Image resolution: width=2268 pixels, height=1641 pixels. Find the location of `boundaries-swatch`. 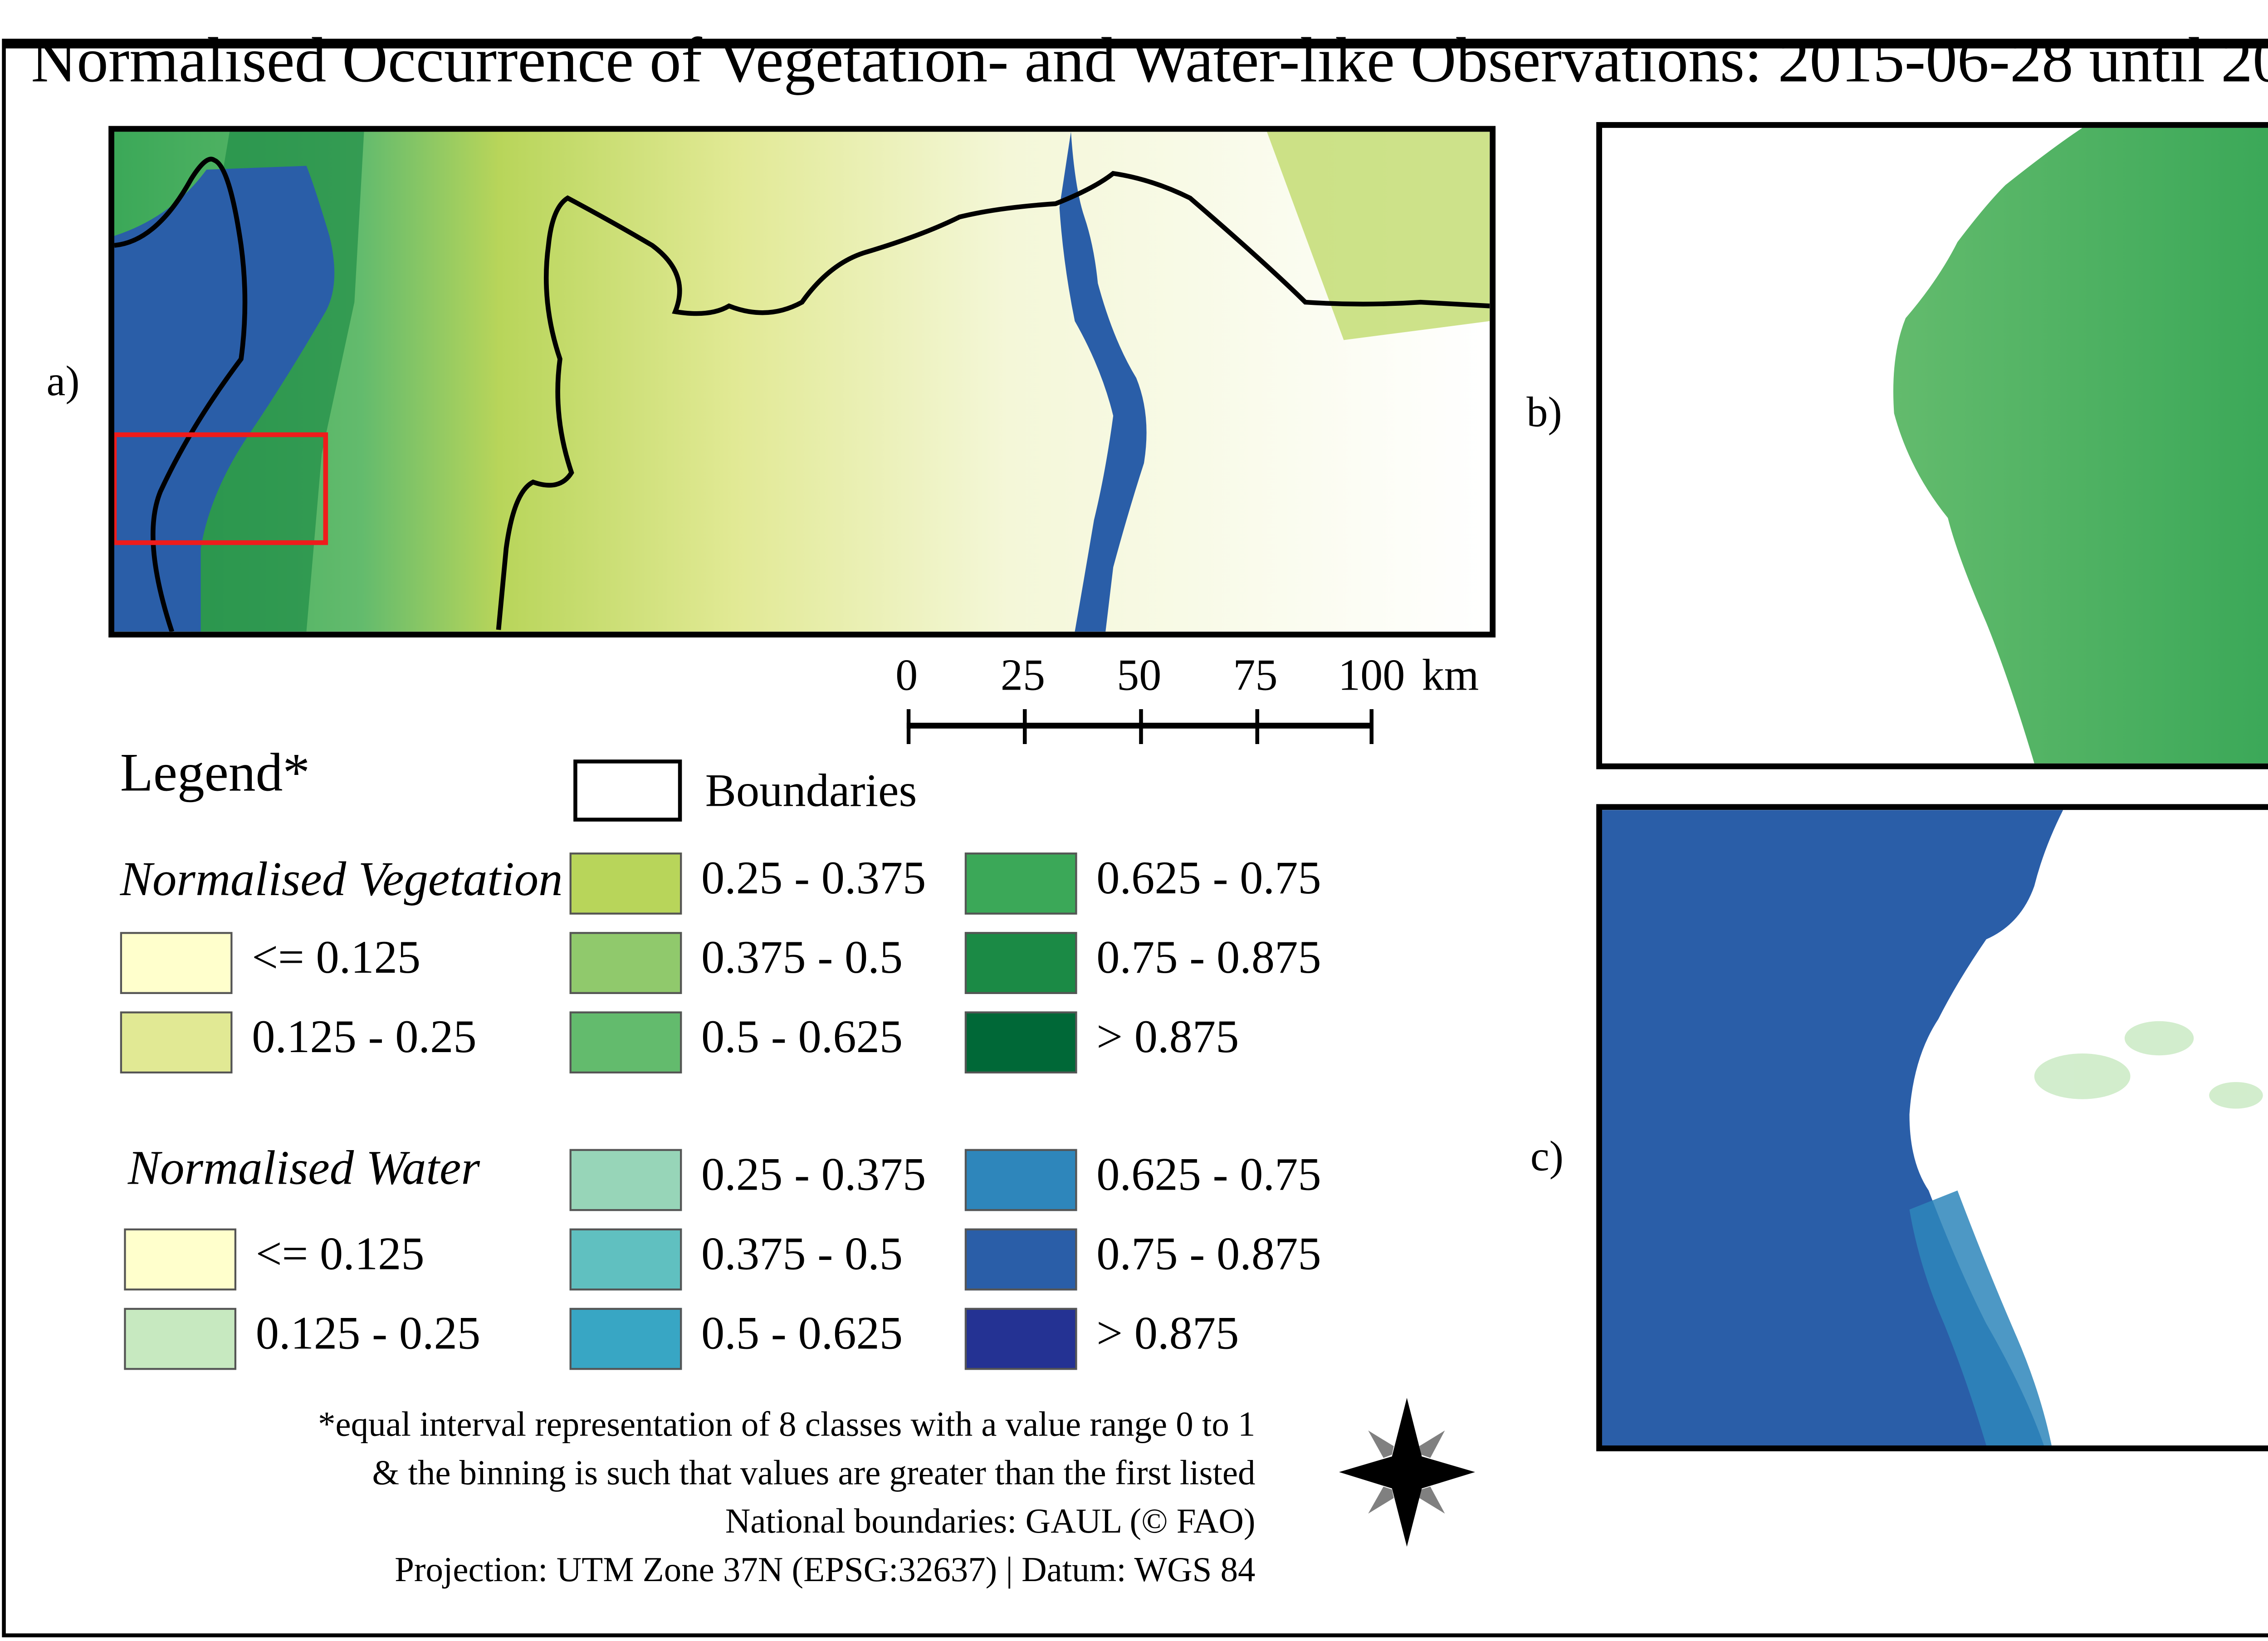

boundaries-swatch is located at coordinates (627, 790).